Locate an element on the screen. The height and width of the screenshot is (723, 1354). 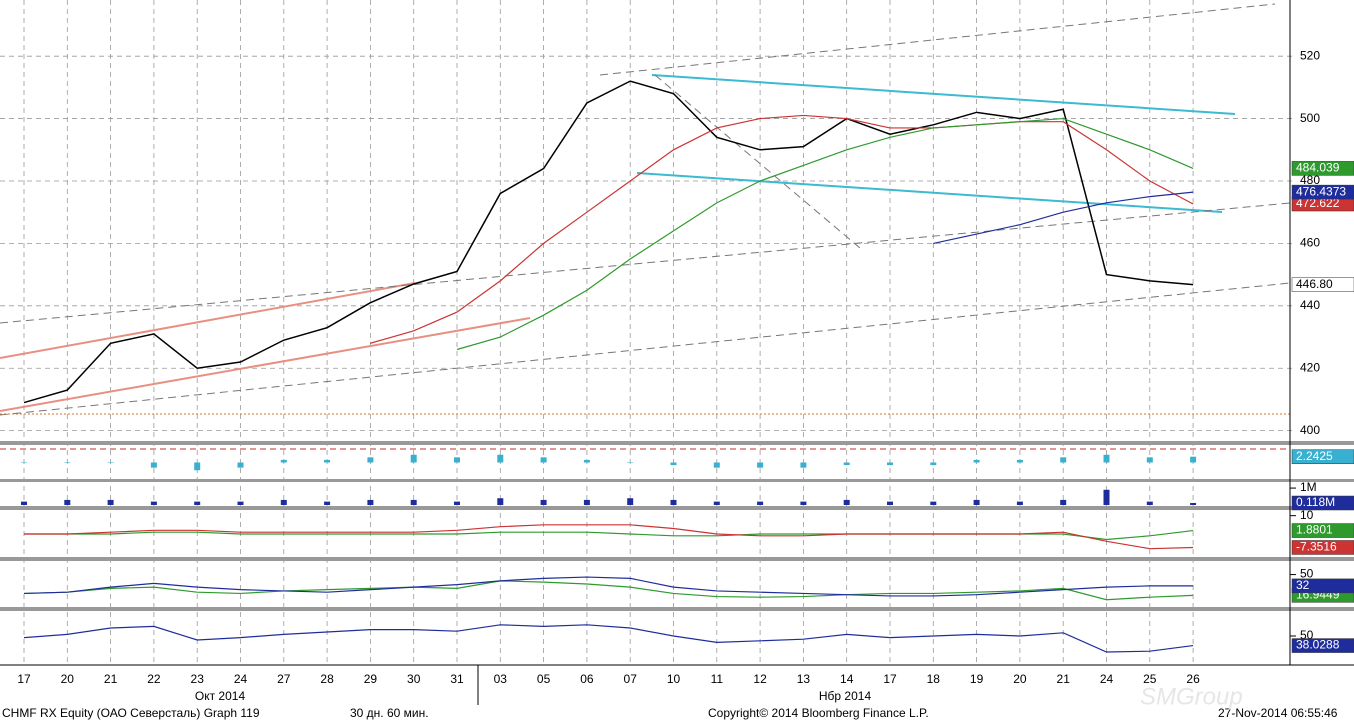
x-tick-label: 03 is located at coordinates (501, 679).